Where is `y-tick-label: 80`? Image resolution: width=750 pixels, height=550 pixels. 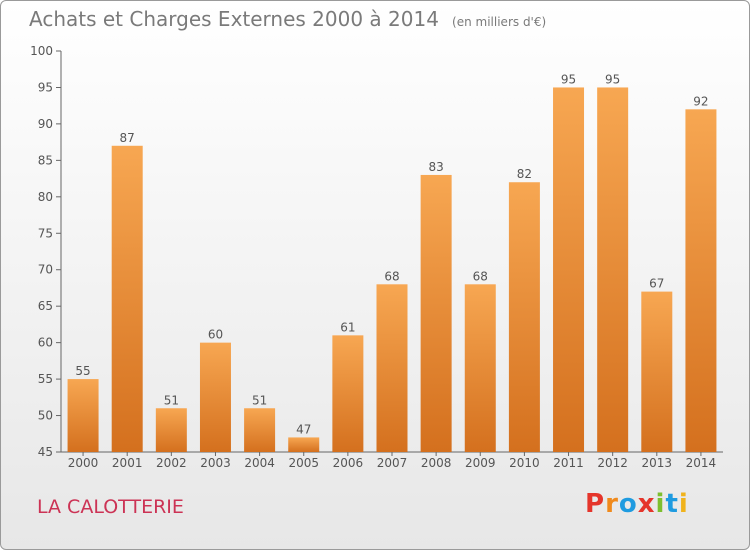
y-tick-label: 80 is located at coordinates (45, 197).